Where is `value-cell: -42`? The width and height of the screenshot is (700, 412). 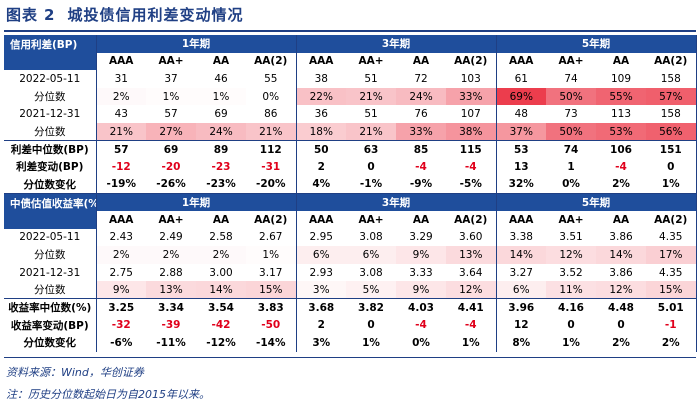
value-cell: -42 is located at coordinates (221, 325).